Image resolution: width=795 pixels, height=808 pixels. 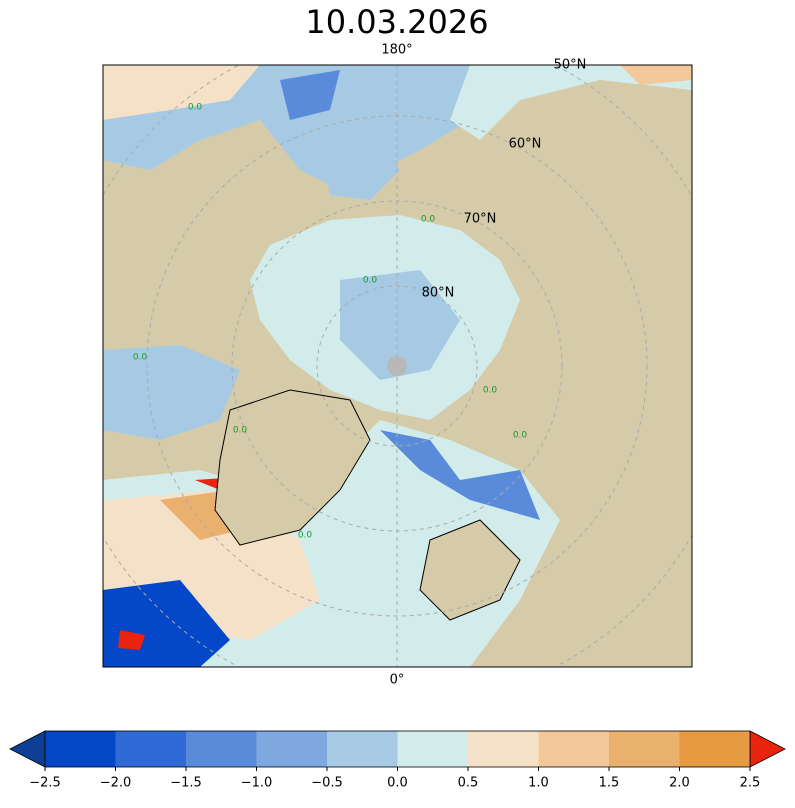 I want to click on colorbar-tick-label: 2.5, so click(x=750, y=783).